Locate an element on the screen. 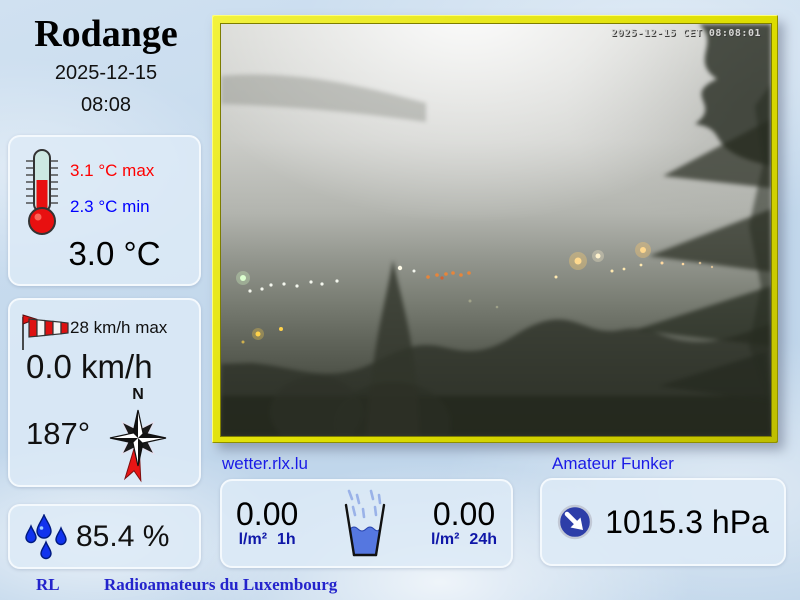 This screenshot has width=800, height=600. compass-rose-icon: N is located at coordinates (138, 434).